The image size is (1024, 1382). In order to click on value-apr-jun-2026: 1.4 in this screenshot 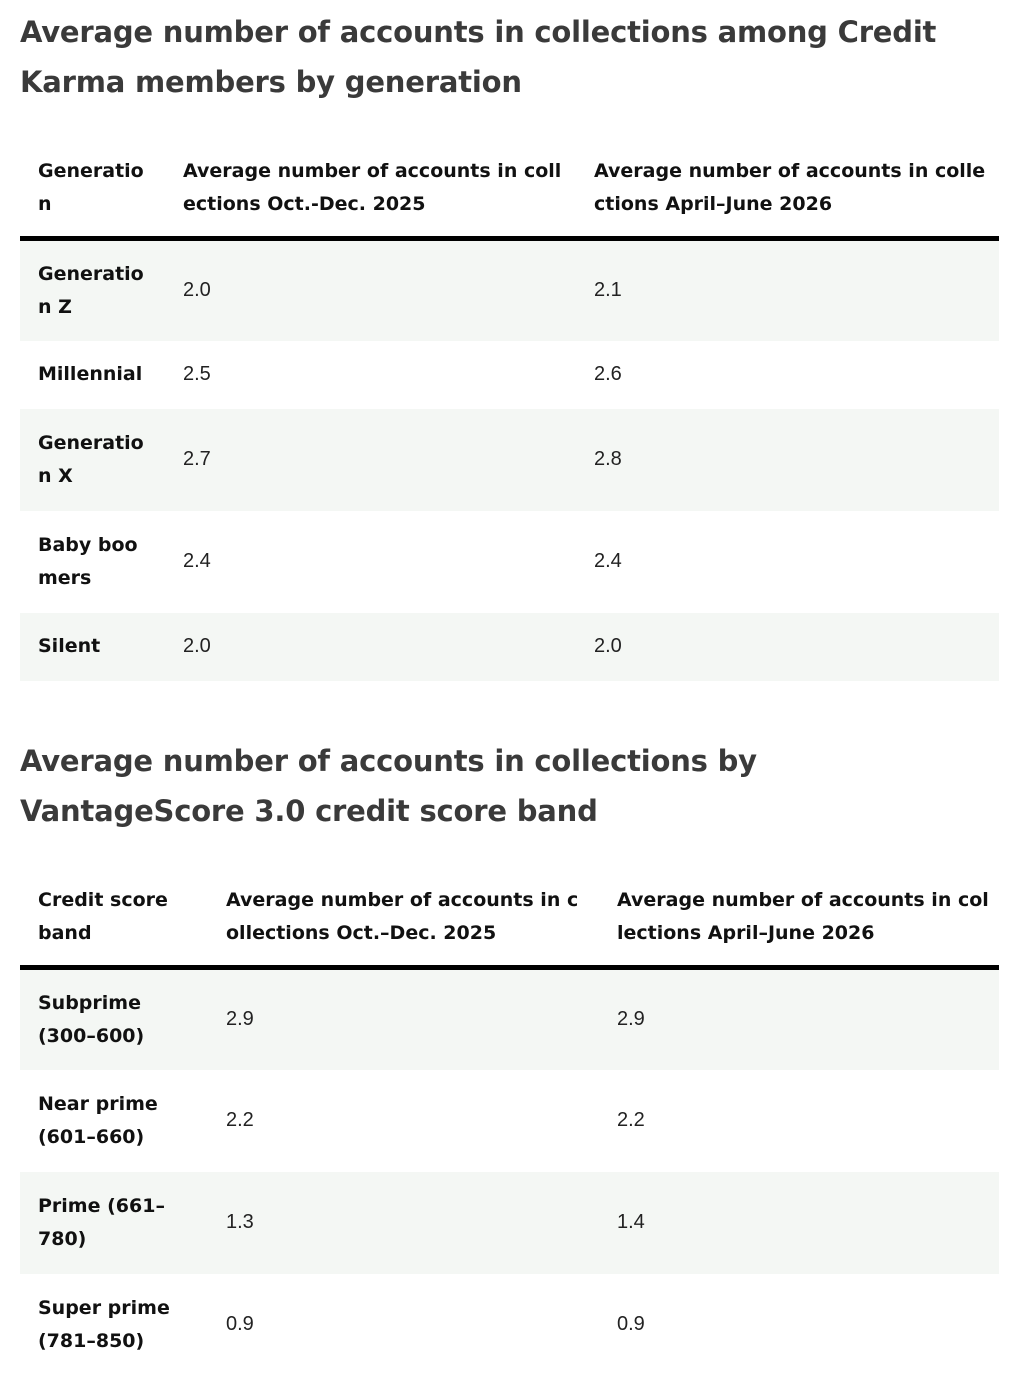, I will do `click(799, 1222)`.